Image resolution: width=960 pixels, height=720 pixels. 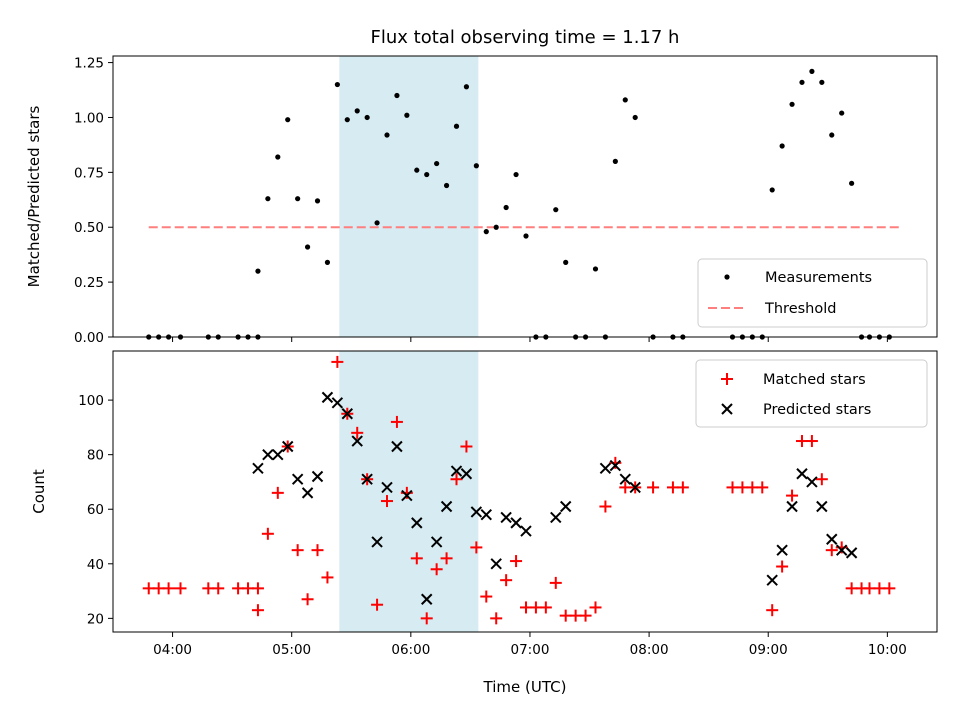 I want to click on x-tick-label: 10:00, so click(x=887, y=650).